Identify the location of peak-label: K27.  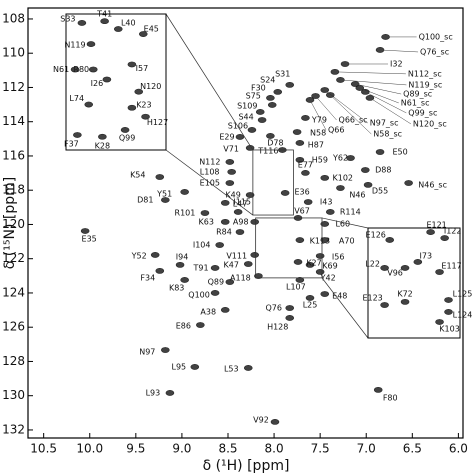
(313, 262).